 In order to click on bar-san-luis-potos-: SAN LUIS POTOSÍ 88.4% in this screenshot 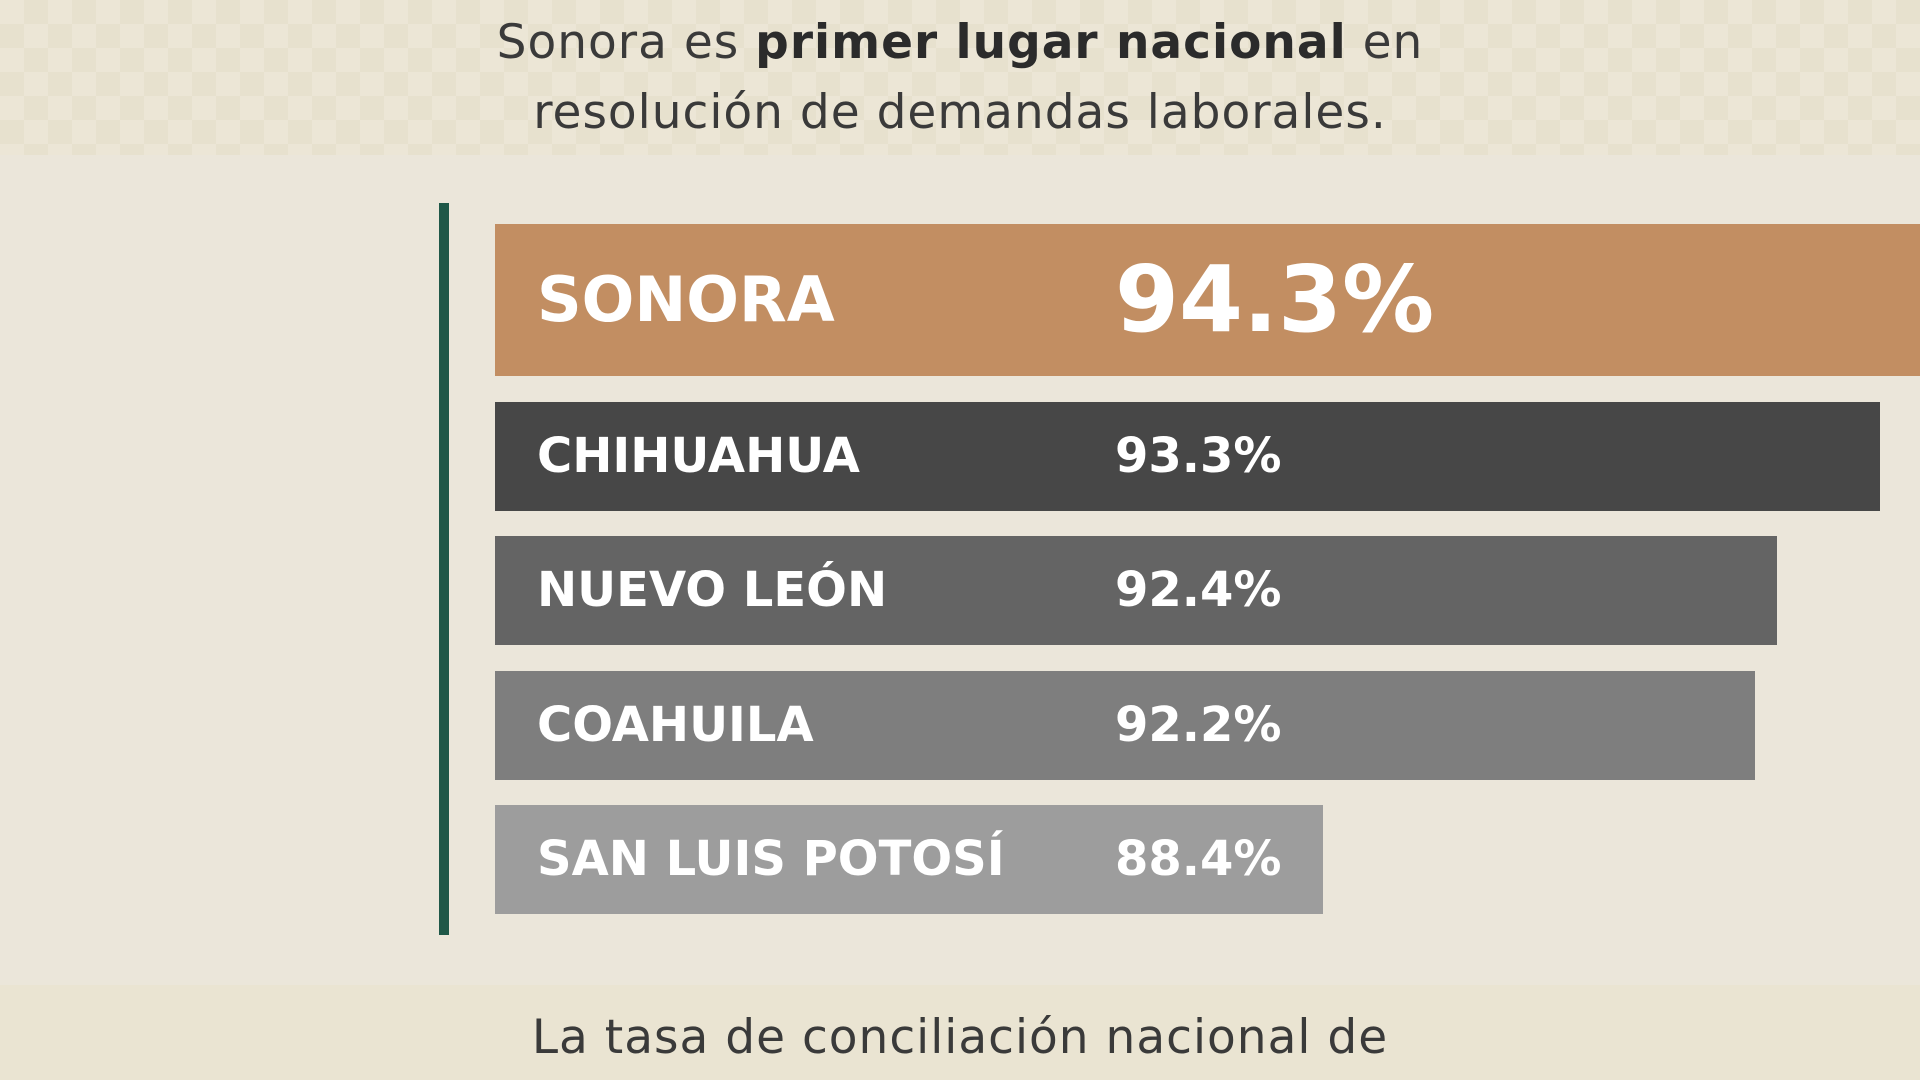, I will do `click(909, 859)`.